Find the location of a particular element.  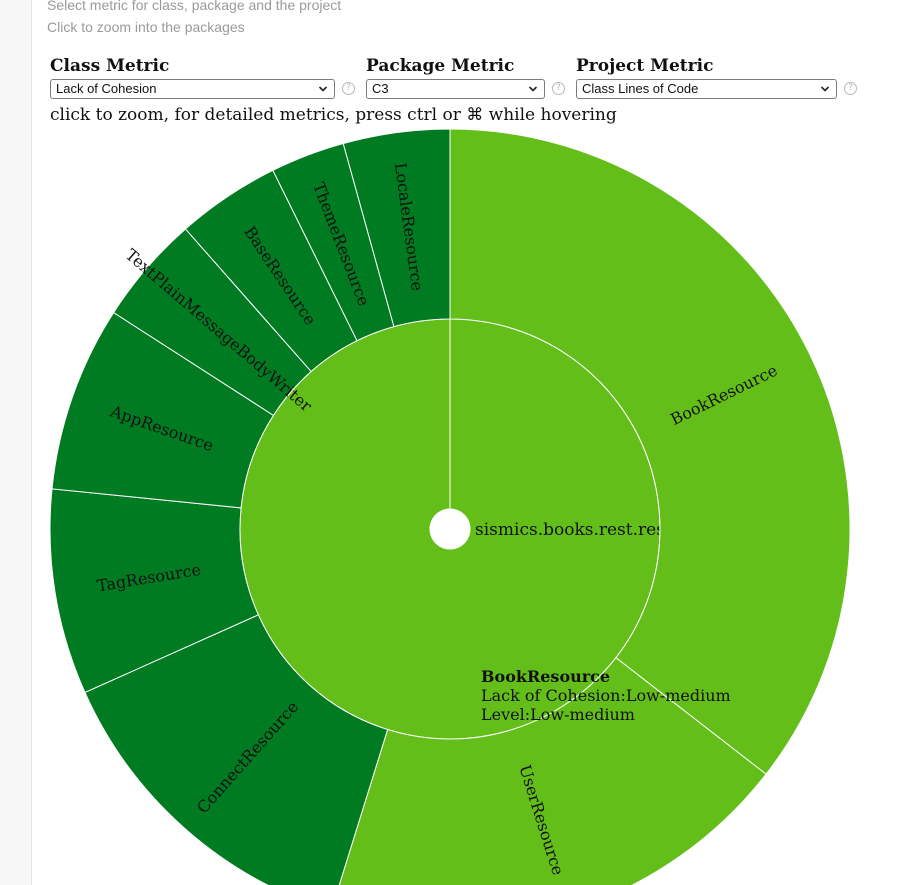

class-metric-select: Lack of Cohesion is located at coordinates (192, 89).